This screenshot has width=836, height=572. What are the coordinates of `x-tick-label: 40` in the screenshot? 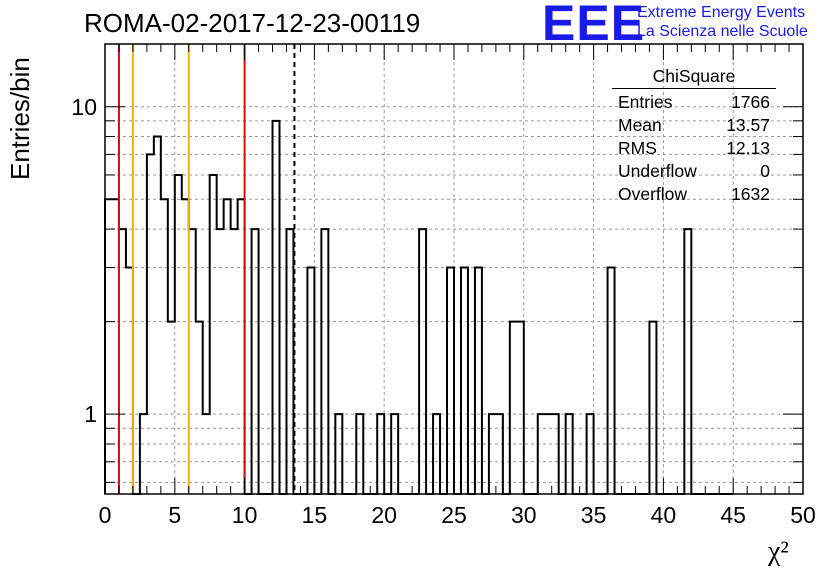 It's located at (664, 515).